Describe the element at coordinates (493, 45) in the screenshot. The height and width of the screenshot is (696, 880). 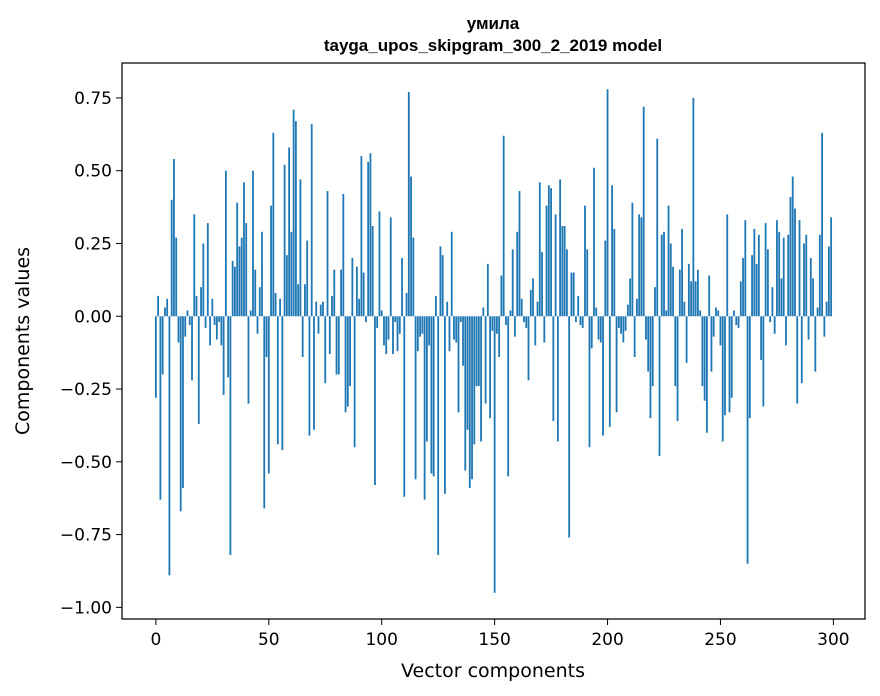
I see `chart-subtitle: tayga_upos_skipgram_300_2_2019 model` at that location.